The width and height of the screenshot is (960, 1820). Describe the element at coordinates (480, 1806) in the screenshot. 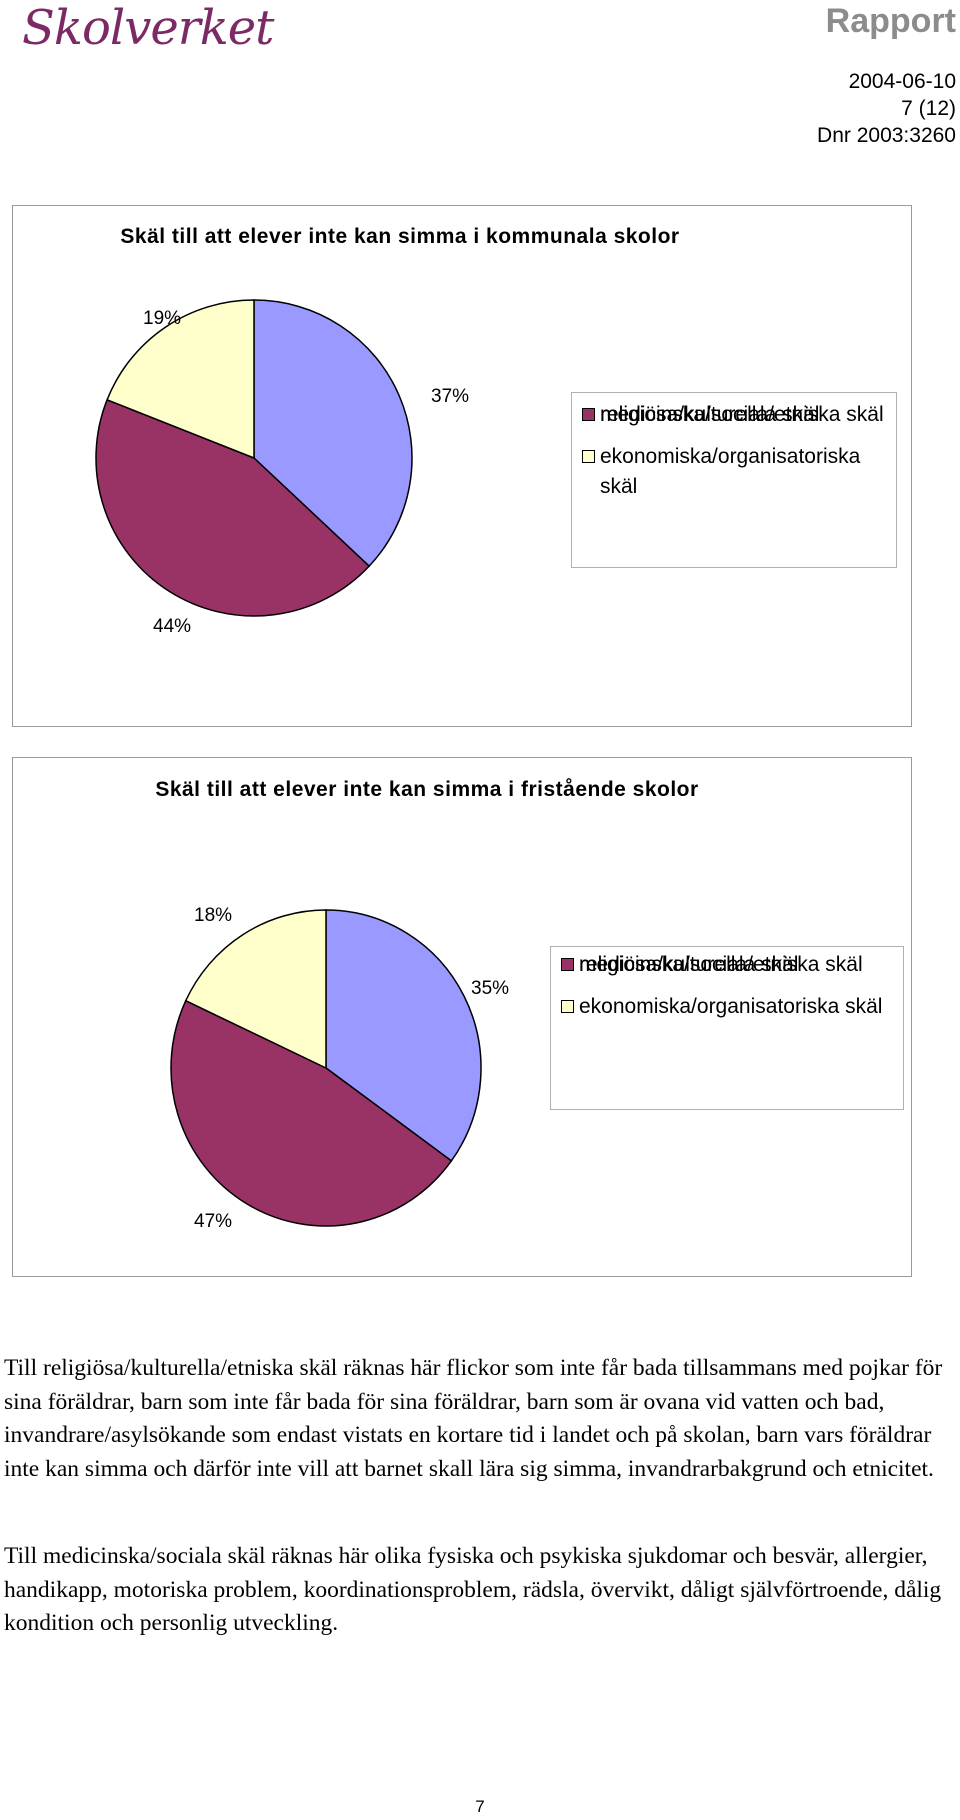

I see `page-number: 7` at that location.